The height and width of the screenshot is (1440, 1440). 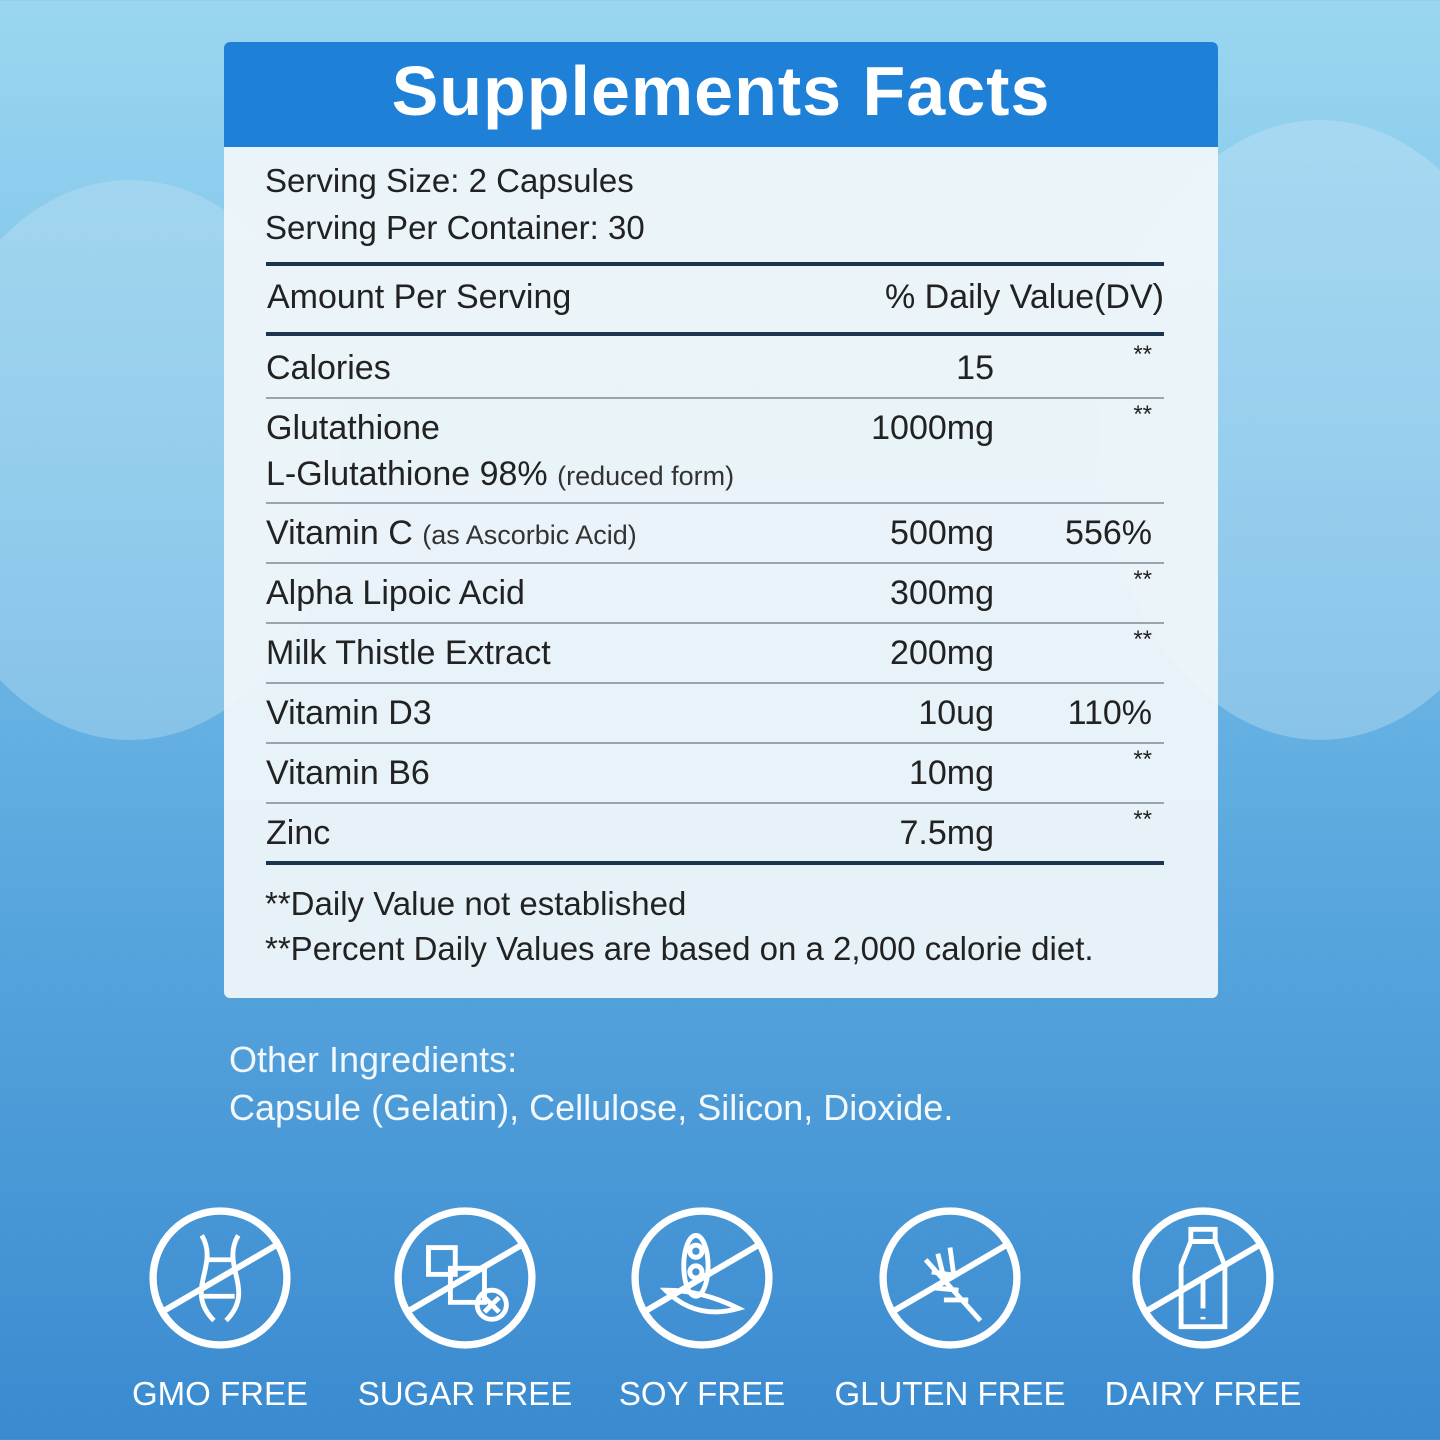 I want to click on free-from-badge: SUGAR FREE, so click(x=465, y=1309).